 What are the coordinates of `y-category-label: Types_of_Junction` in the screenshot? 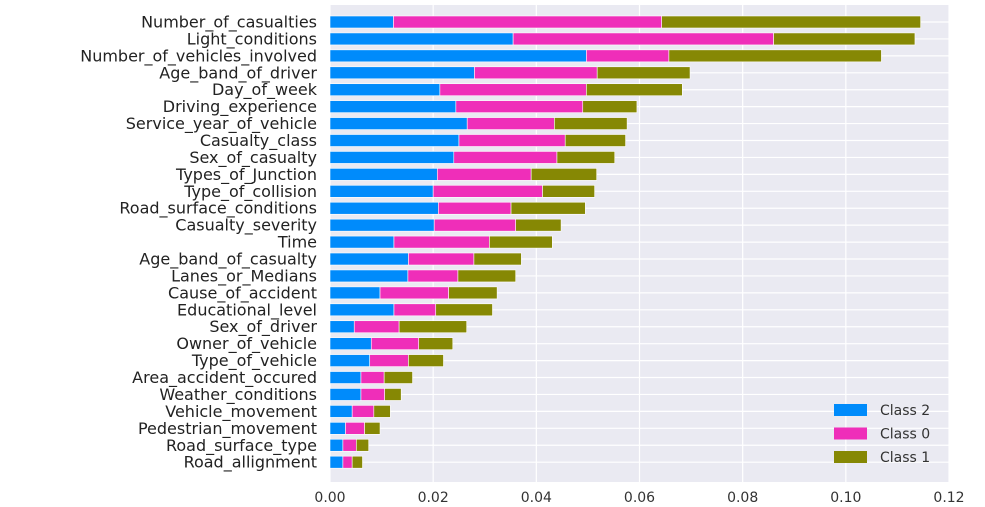 It's located at (246, 175).